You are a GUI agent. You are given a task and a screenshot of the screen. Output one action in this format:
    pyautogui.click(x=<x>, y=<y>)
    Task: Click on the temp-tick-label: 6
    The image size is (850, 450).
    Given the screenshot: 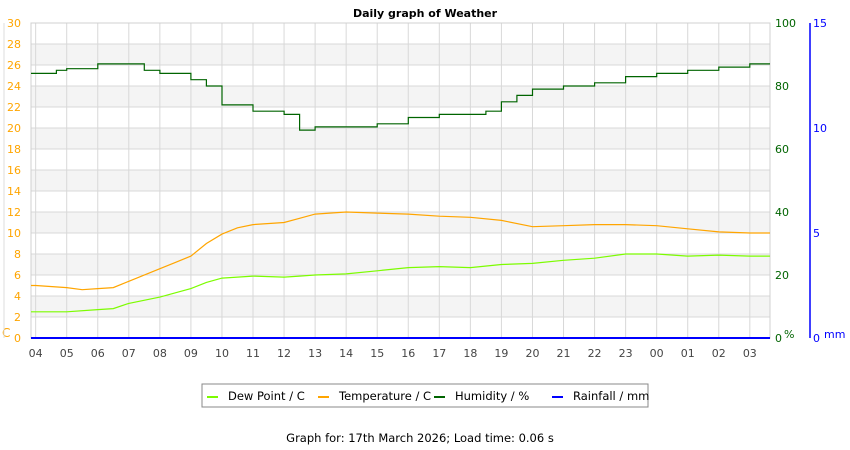 What is the action you would take?
    pyautogui.click(x=17, y=275)
    